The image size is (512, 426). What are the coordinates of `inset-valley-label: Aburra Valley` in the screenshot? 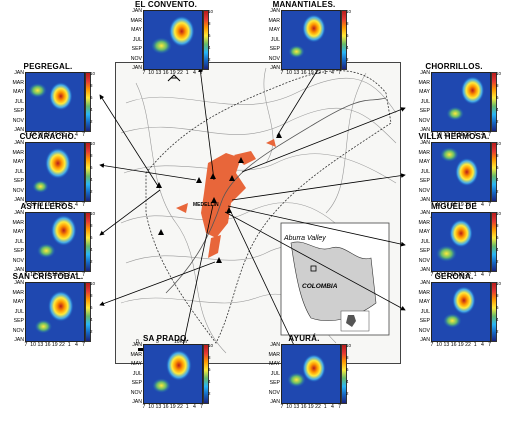 It's located at (305, 238).